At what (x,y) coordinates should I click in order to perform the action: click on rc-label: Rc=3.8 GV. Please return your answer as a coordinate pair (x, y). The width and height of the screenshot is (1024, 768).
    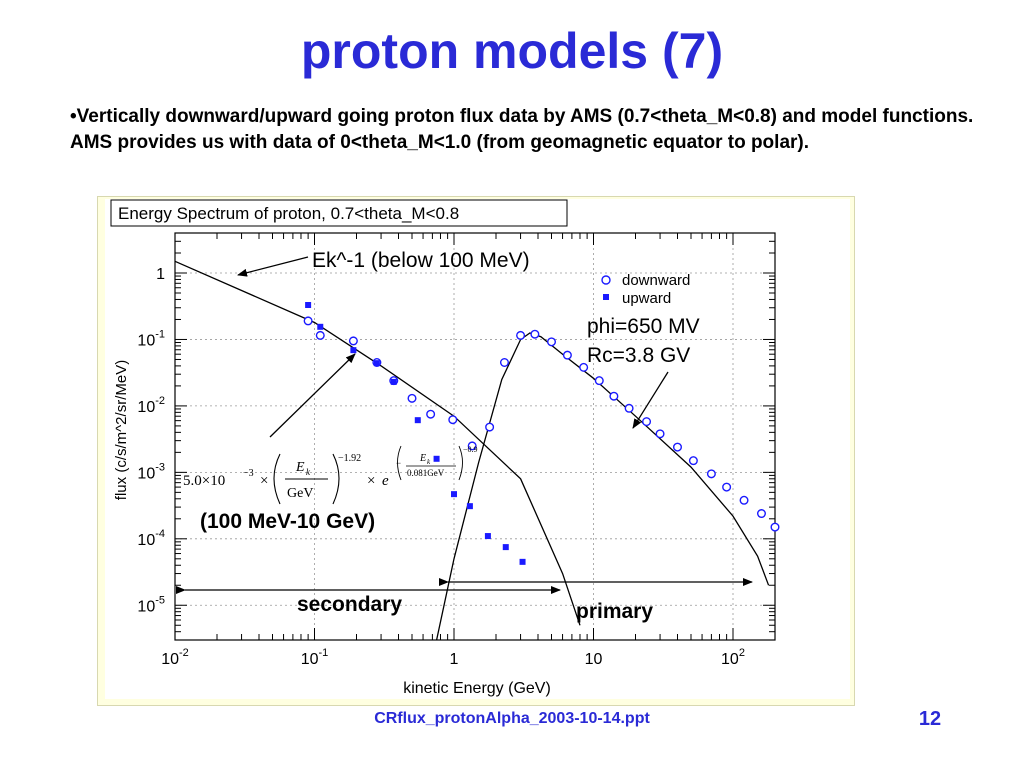
    Looking at the image, I should click on (638, 355).